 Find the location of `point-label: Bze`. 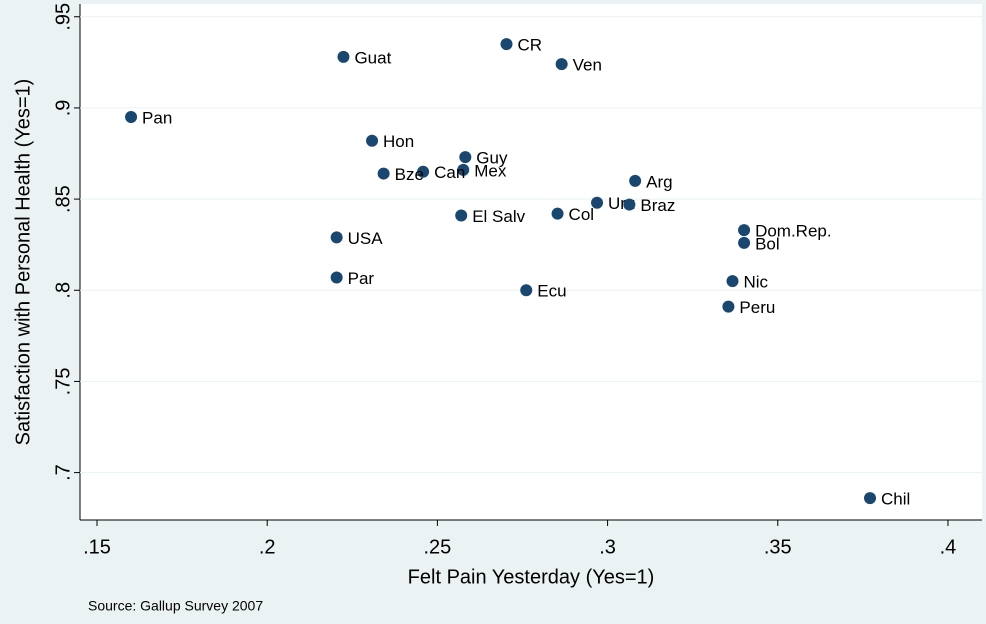

point-label: Bze is located at coordinates (409, 174).